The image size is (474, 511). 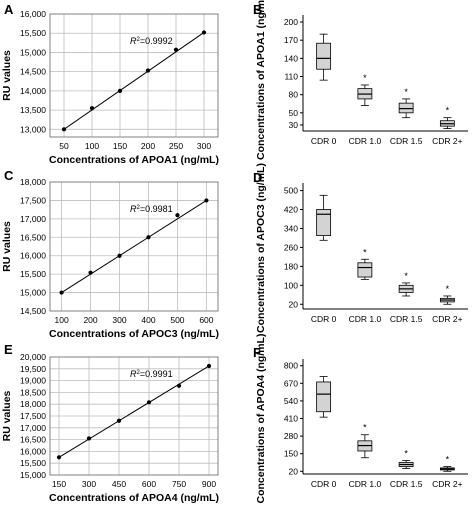 What do you see at coordinates (291, 210) in the screenshot?
I see `y-tick-label: 420` at bounding box center [291, 210].